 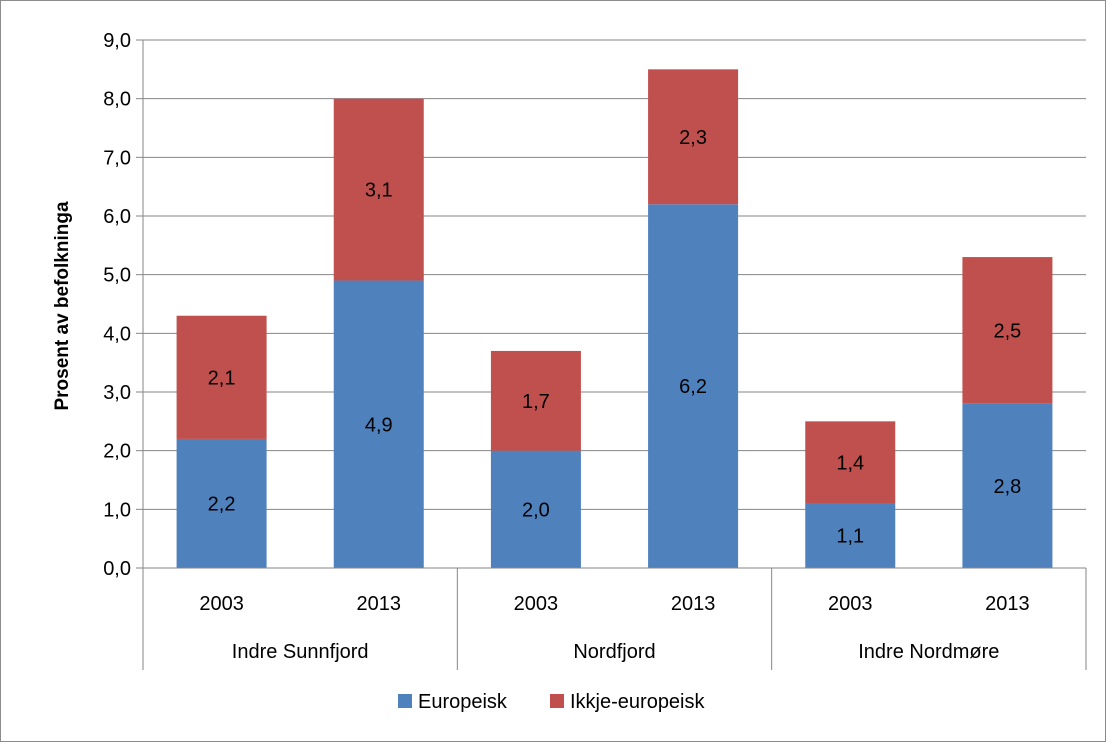 What do you see at coordinates (463, 702) in the screenshot?
I see `legend-label-europeisk: Europeisk` at bounding box center [463, 702].